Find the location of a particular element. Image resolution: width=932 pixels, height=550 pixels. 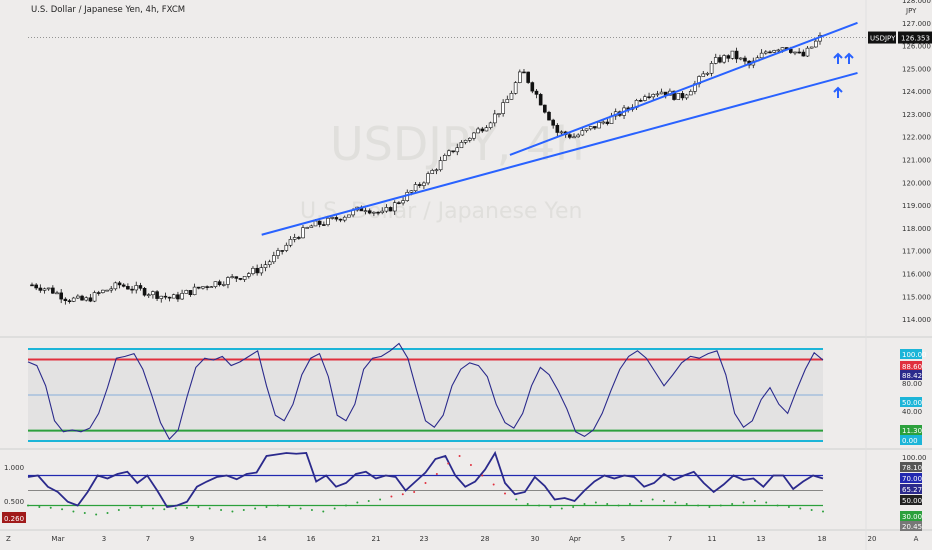

osc-tick-label: 40.00 is located at coordinates (912, 412).